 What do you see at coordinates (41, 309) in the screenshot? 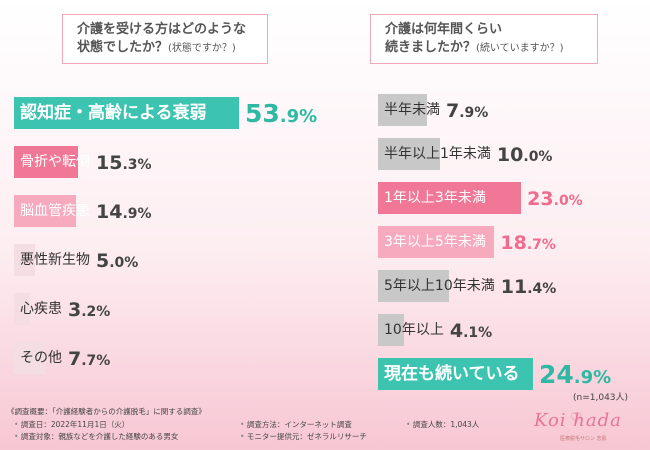
I see `bar-category-label: 心疾患` at bounding box center [41, 309].